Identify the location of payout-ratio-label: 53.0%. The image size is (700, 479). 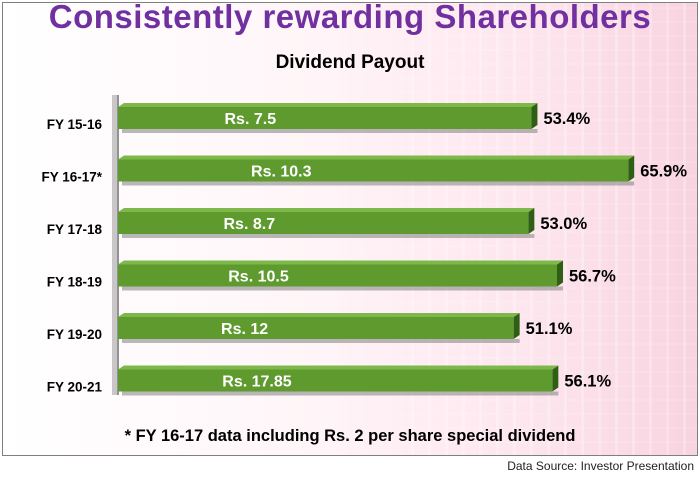
(563, 224).